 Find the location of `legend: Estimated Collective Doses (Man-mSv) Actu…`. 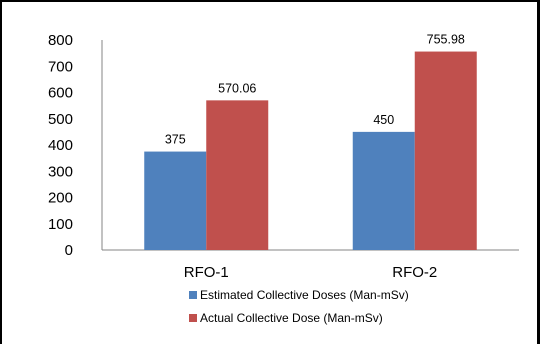

legend: Estimated Collective Doses (Man-mSv) Actu… is located at coordinates (299, 306).